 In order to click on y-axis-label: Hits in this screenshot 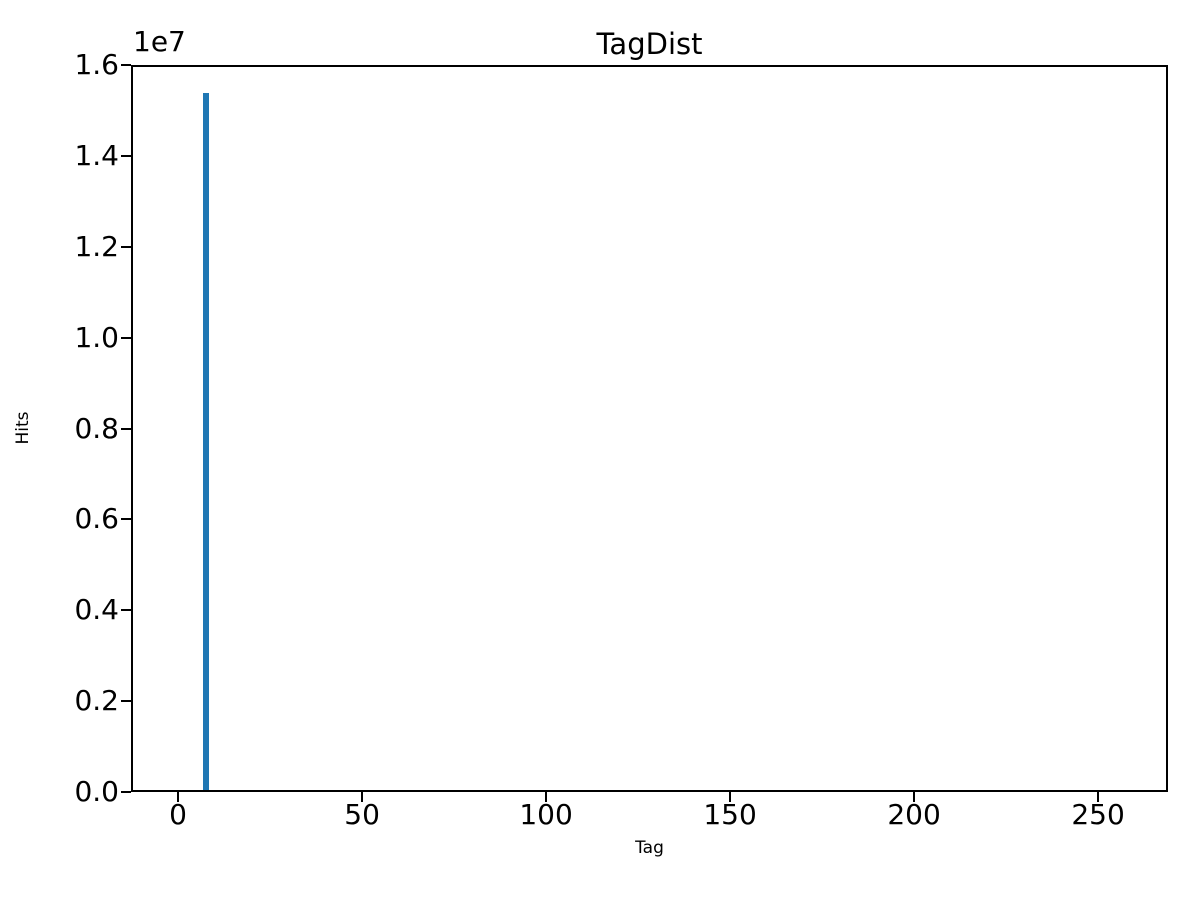, I will do `click(23, 428)`.